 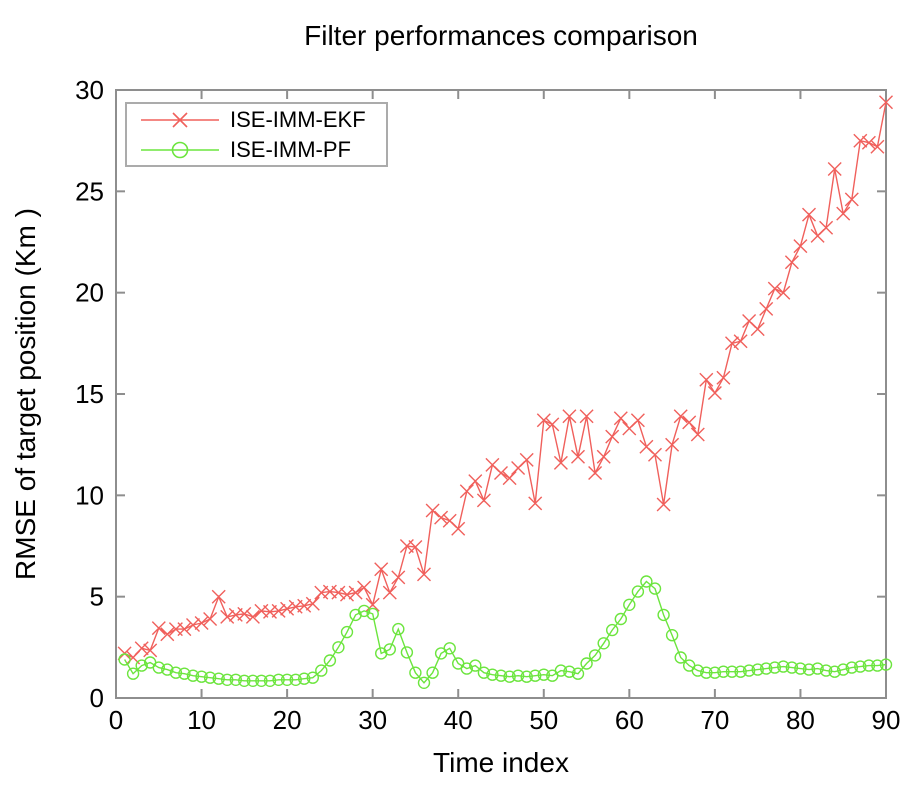 I want to click on y-tick-label: 5, so click(x=97, y=597).